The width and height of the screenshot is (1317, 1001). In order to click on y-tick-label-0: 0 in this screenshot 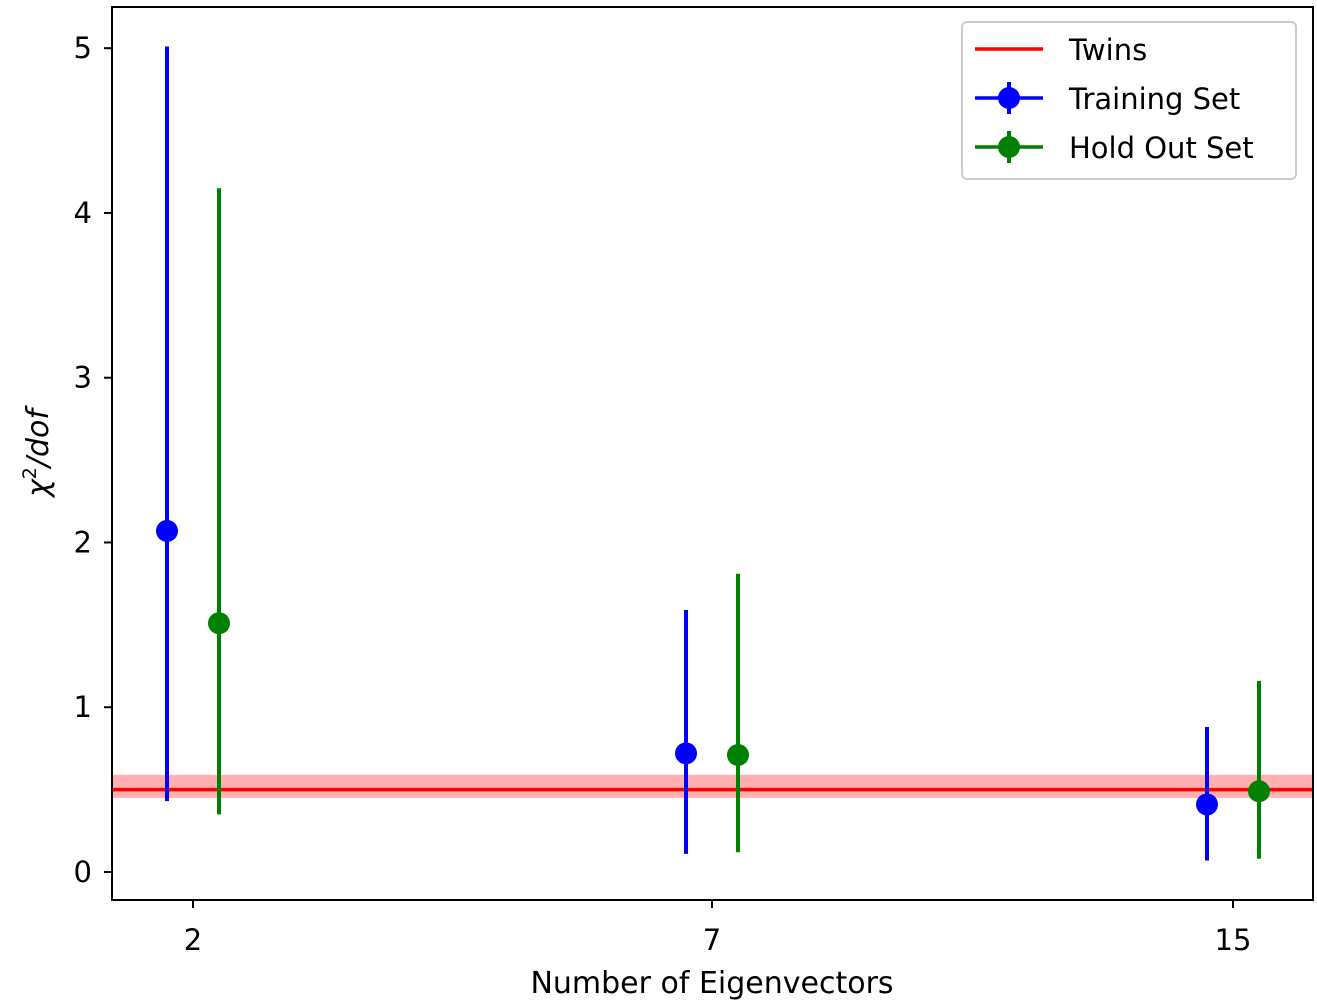, I will do `click(83, 872)`.